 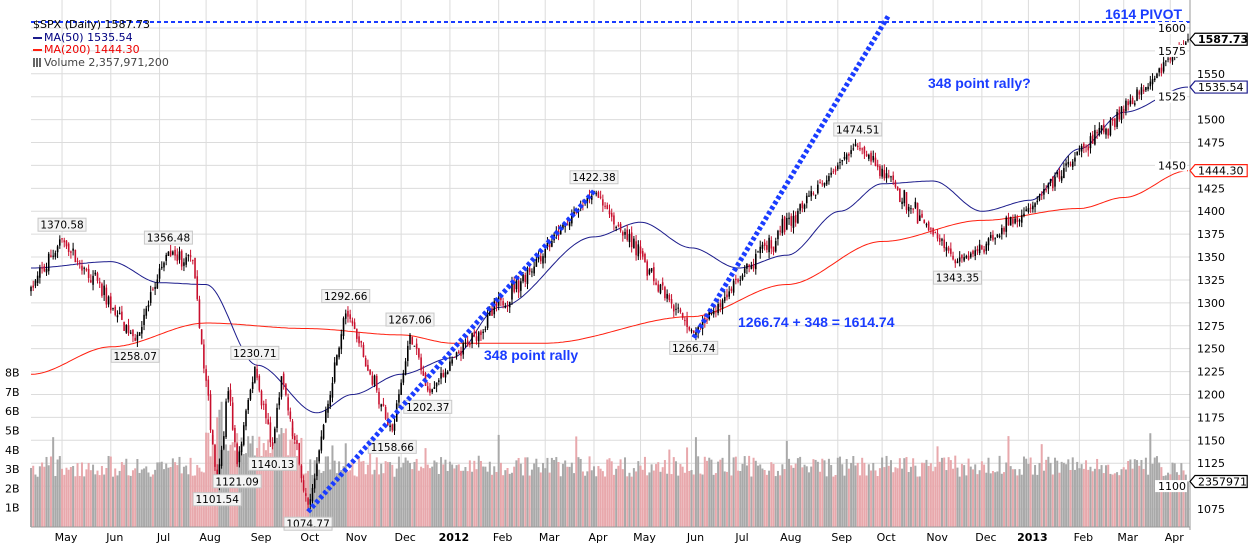 I want to click on x-tick-label: Jun, so click(x=114, y=537).